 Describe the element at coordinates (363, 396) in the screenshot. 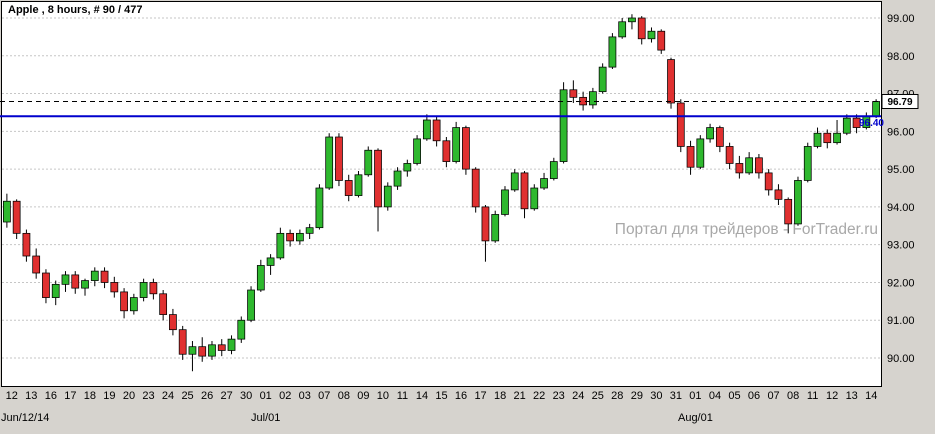

I see `x-axis-label: 09` at that location.